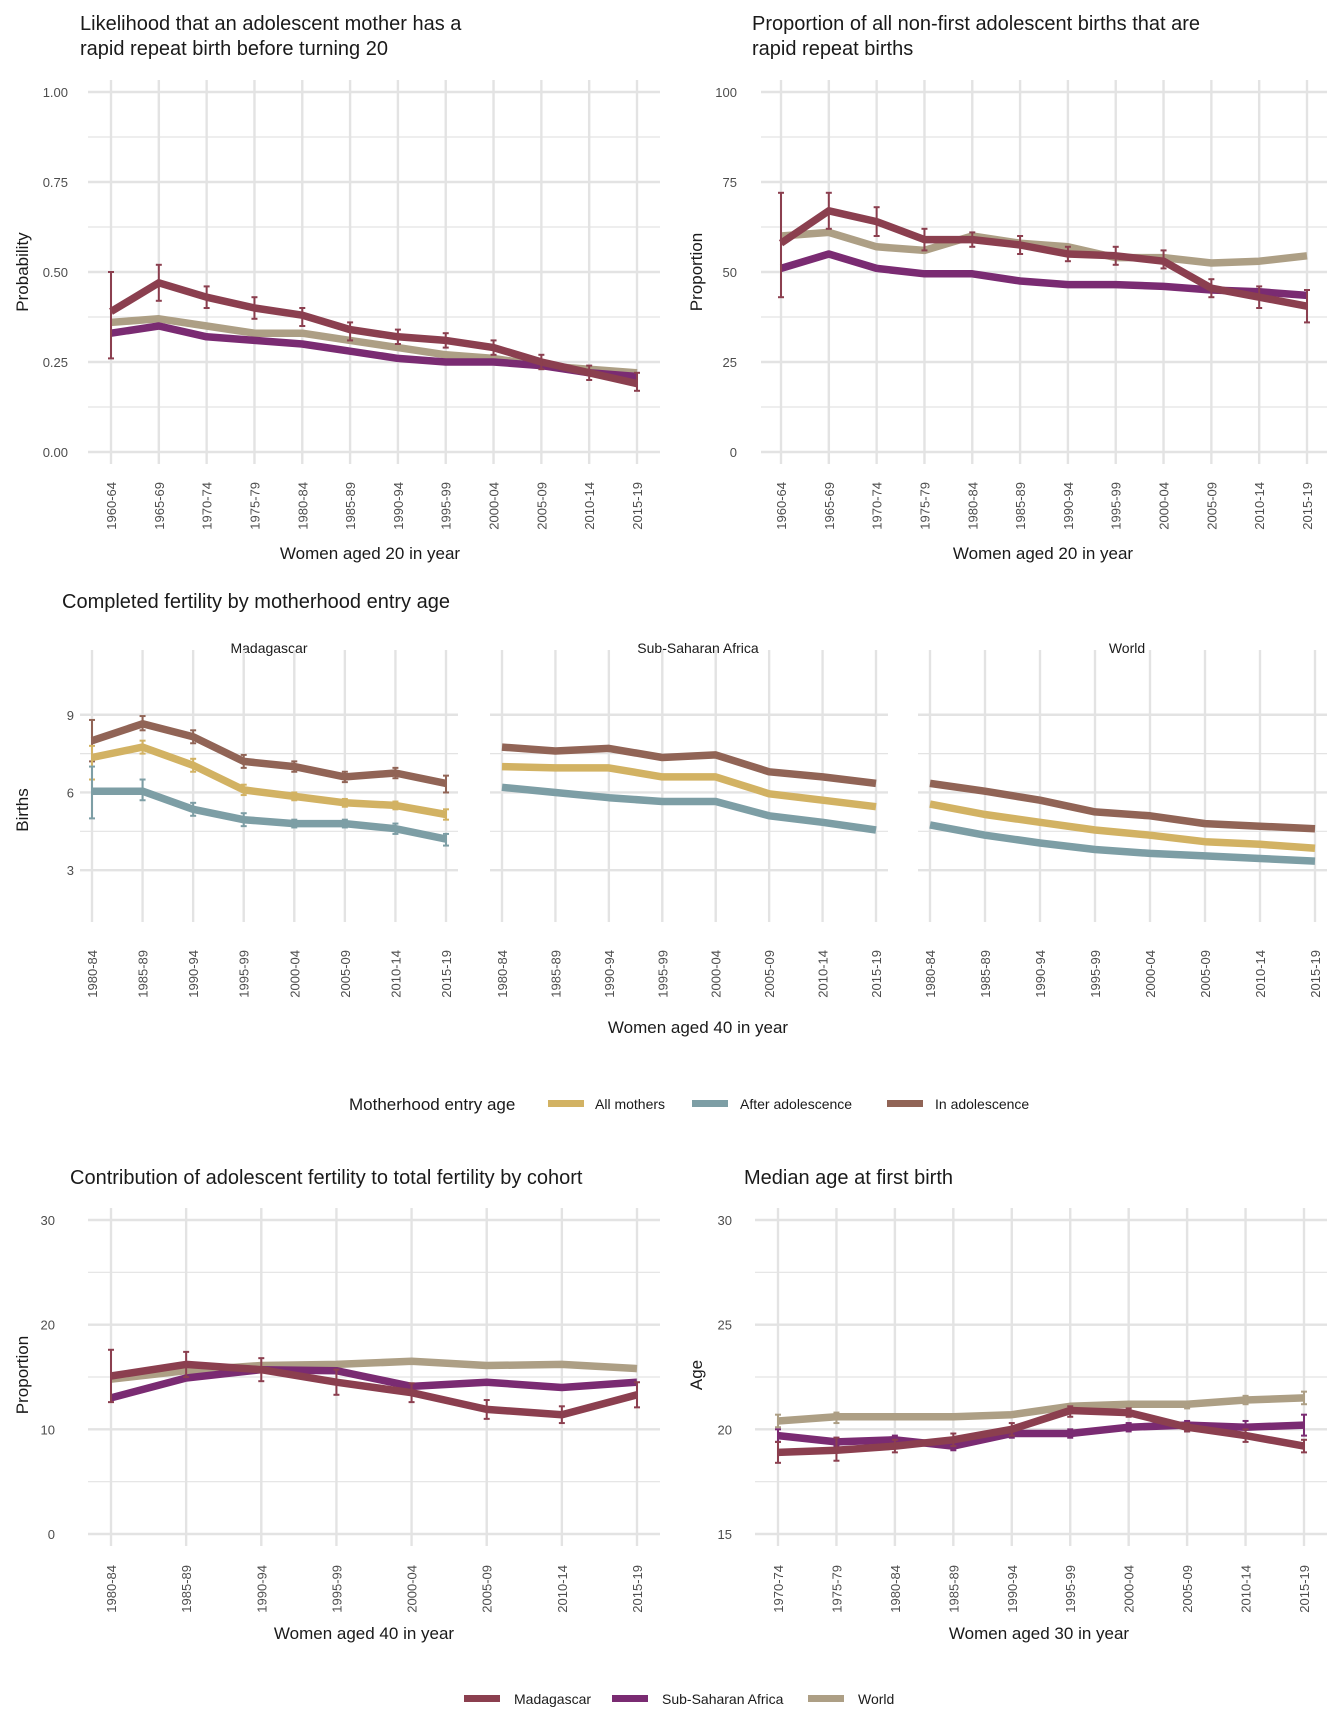  I want to click on legend-label-after-adolescence: After adolescence, so click(796, 1104).